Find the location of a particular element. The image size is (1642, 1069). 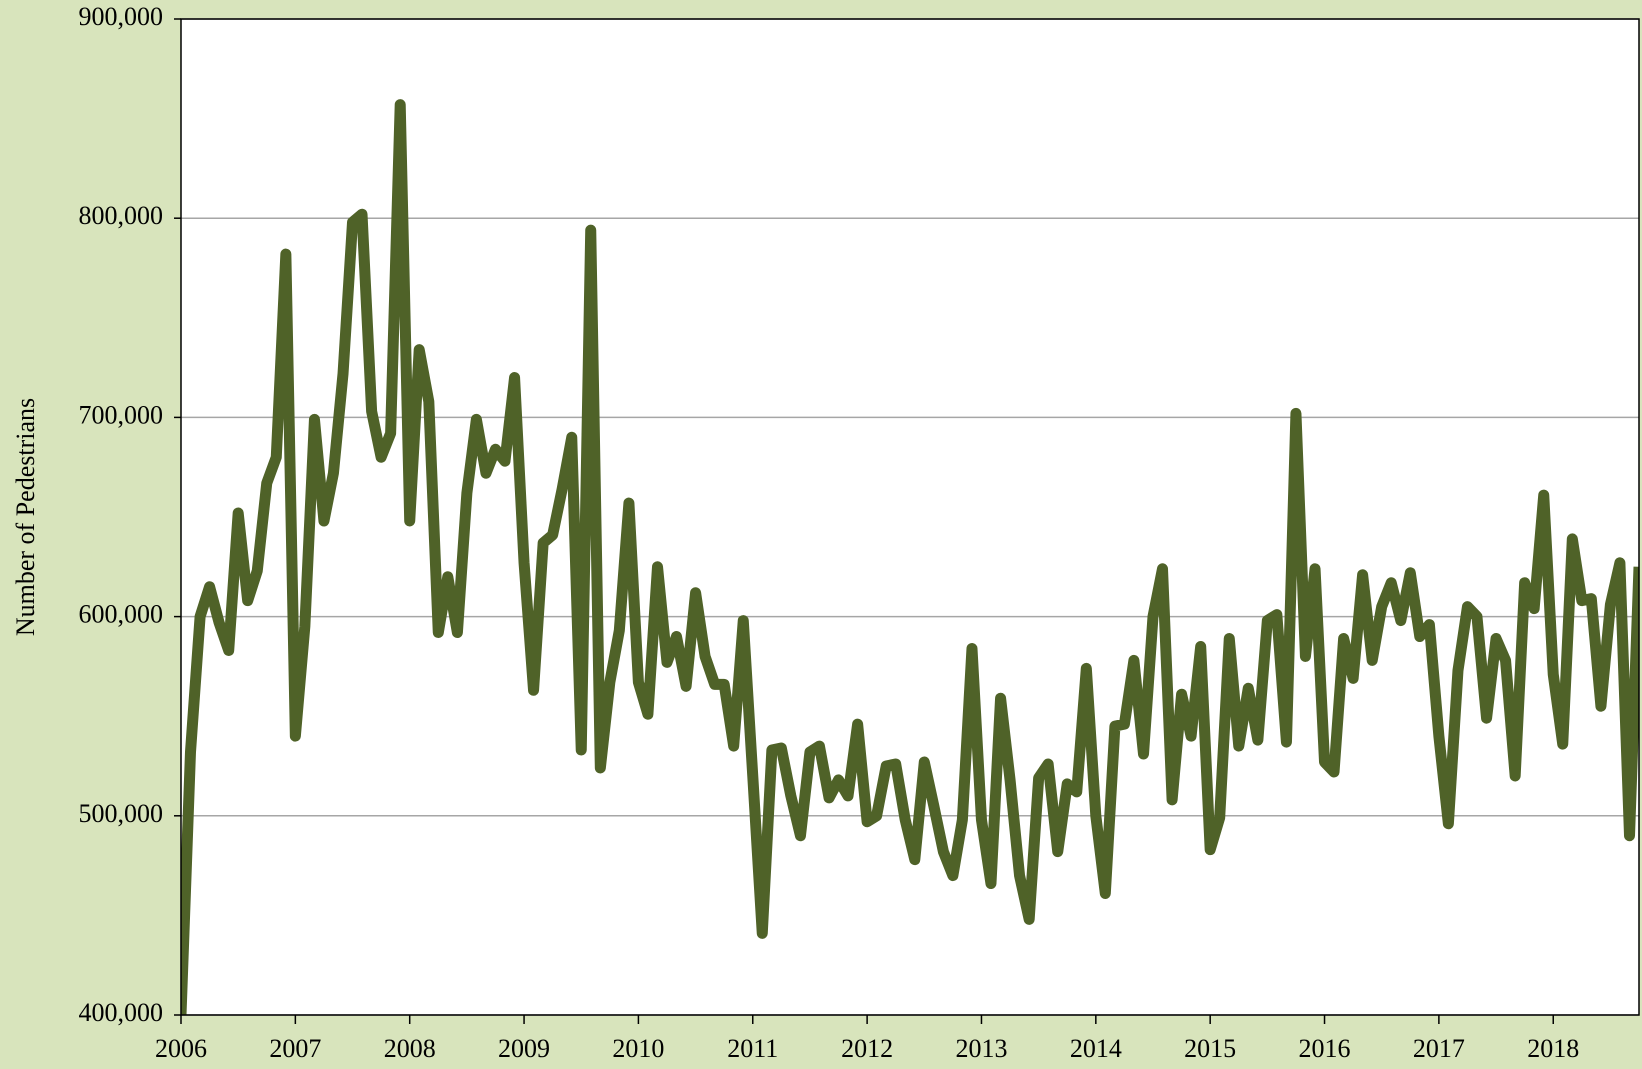

x-tick-label: 2009 is located at coordinates (524, 1048).